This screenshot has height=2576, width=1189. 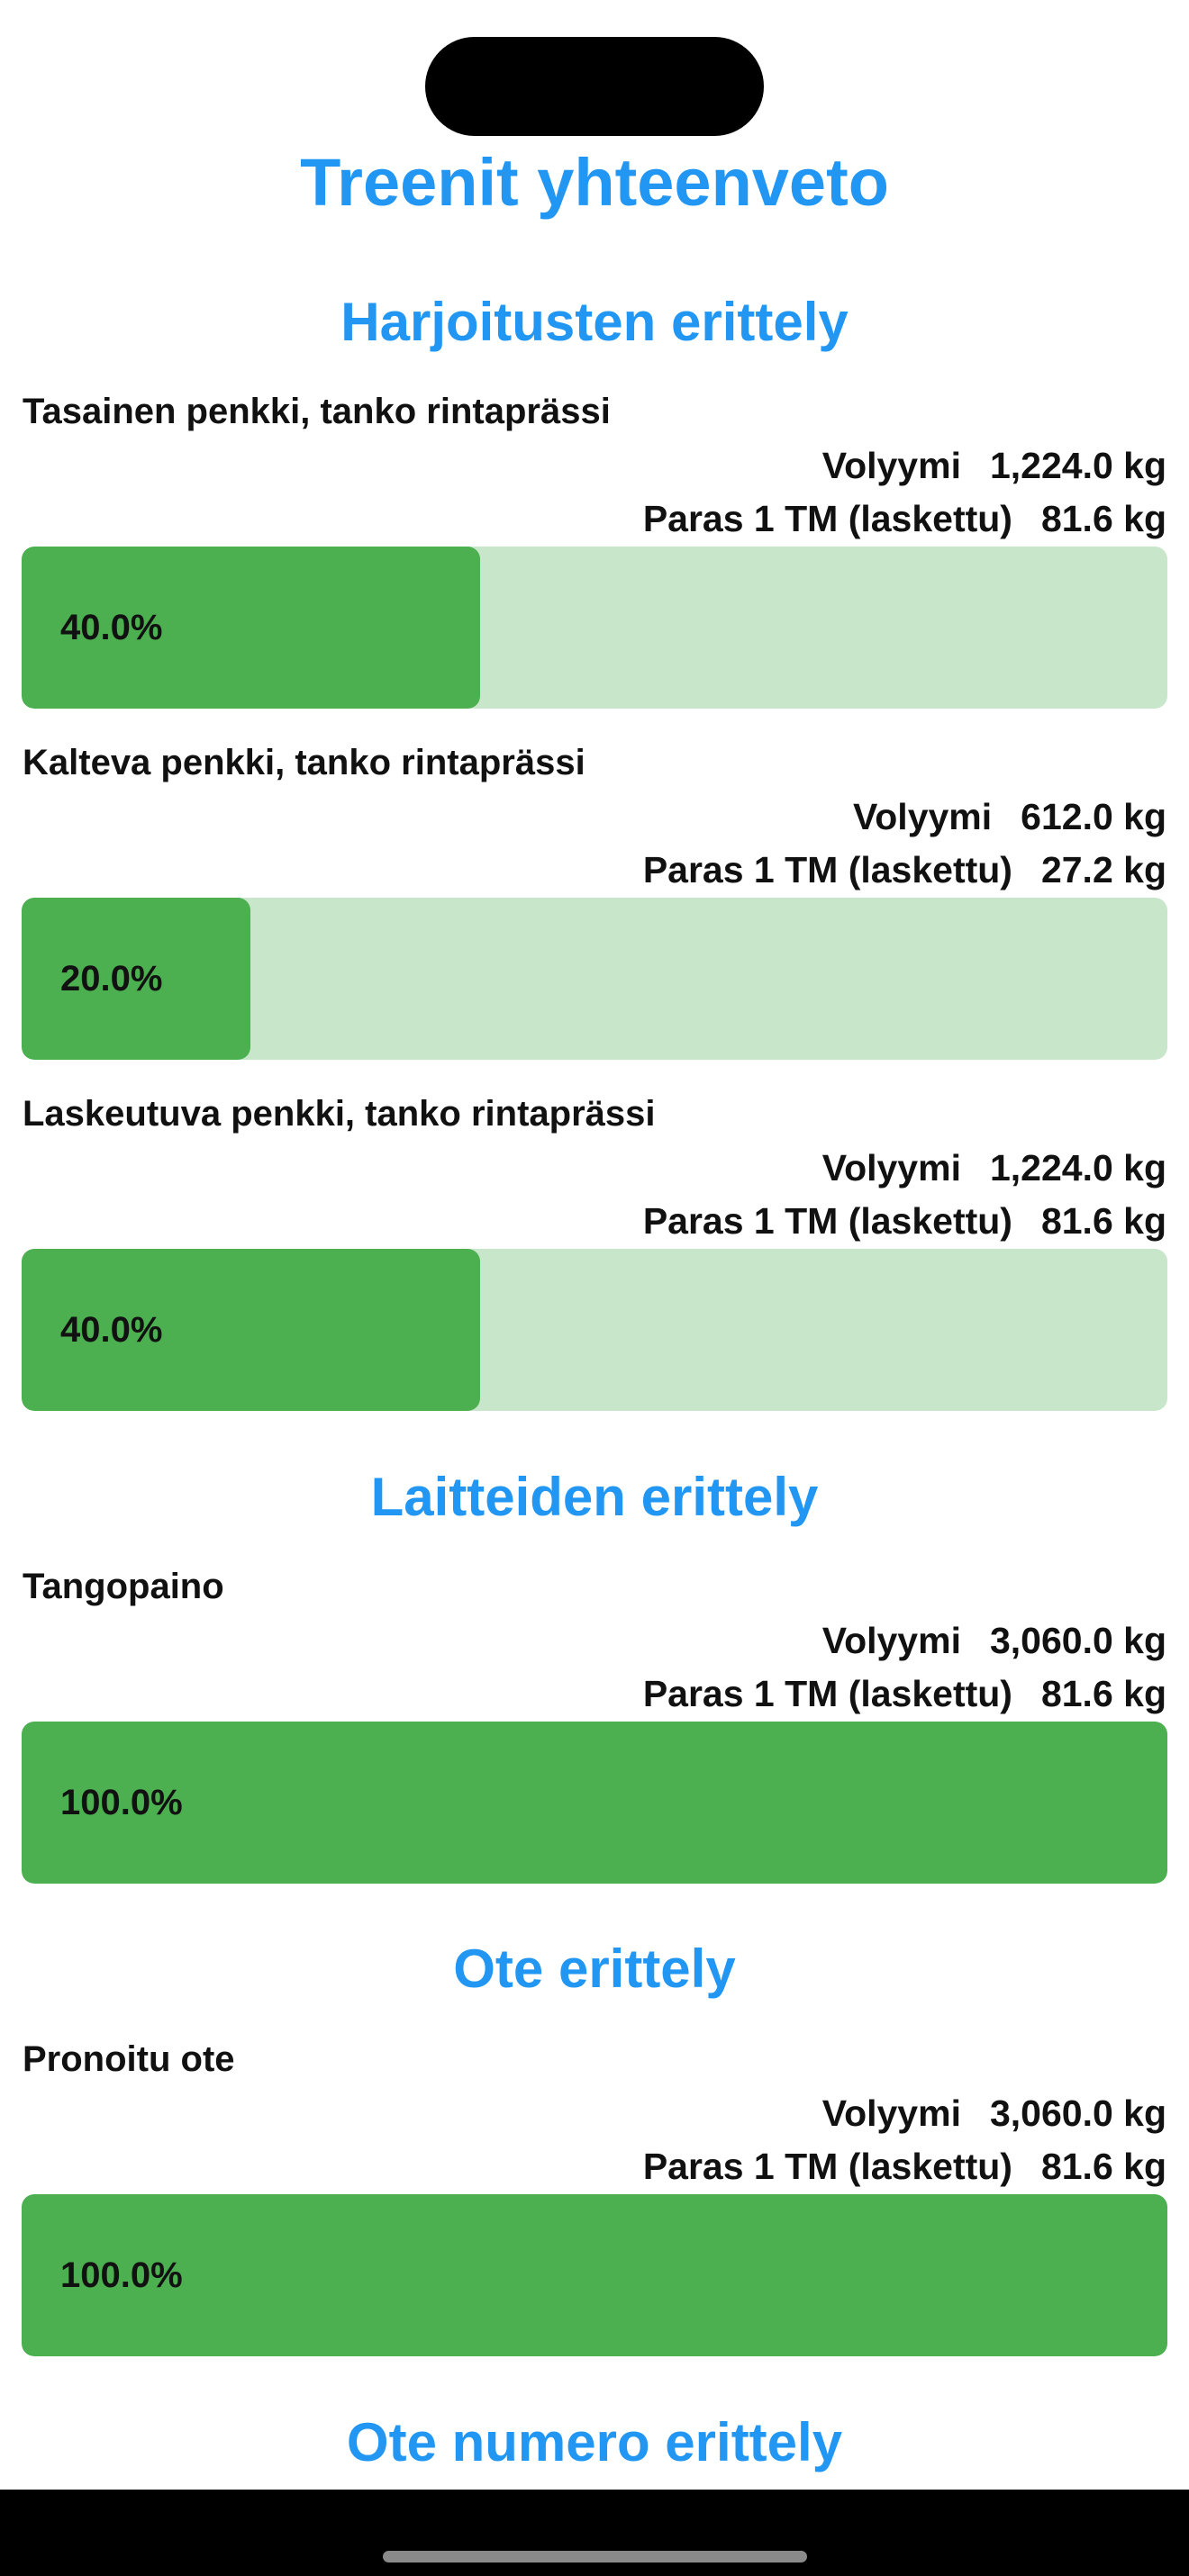 What do you see at coordinates (594, 979) in the screenshot?
I see `percentage-bar: 20.0%` at bounding box center [594, 979].